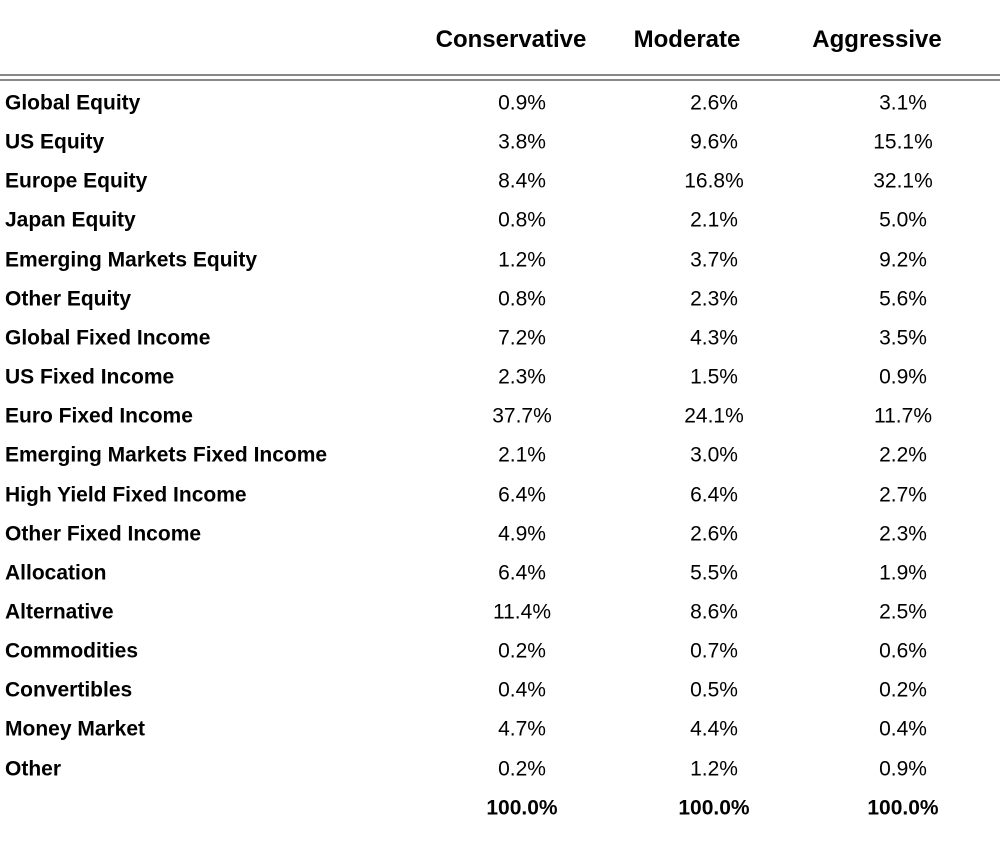  I want to click on cell-value: 3.1%, so click(903, 103).